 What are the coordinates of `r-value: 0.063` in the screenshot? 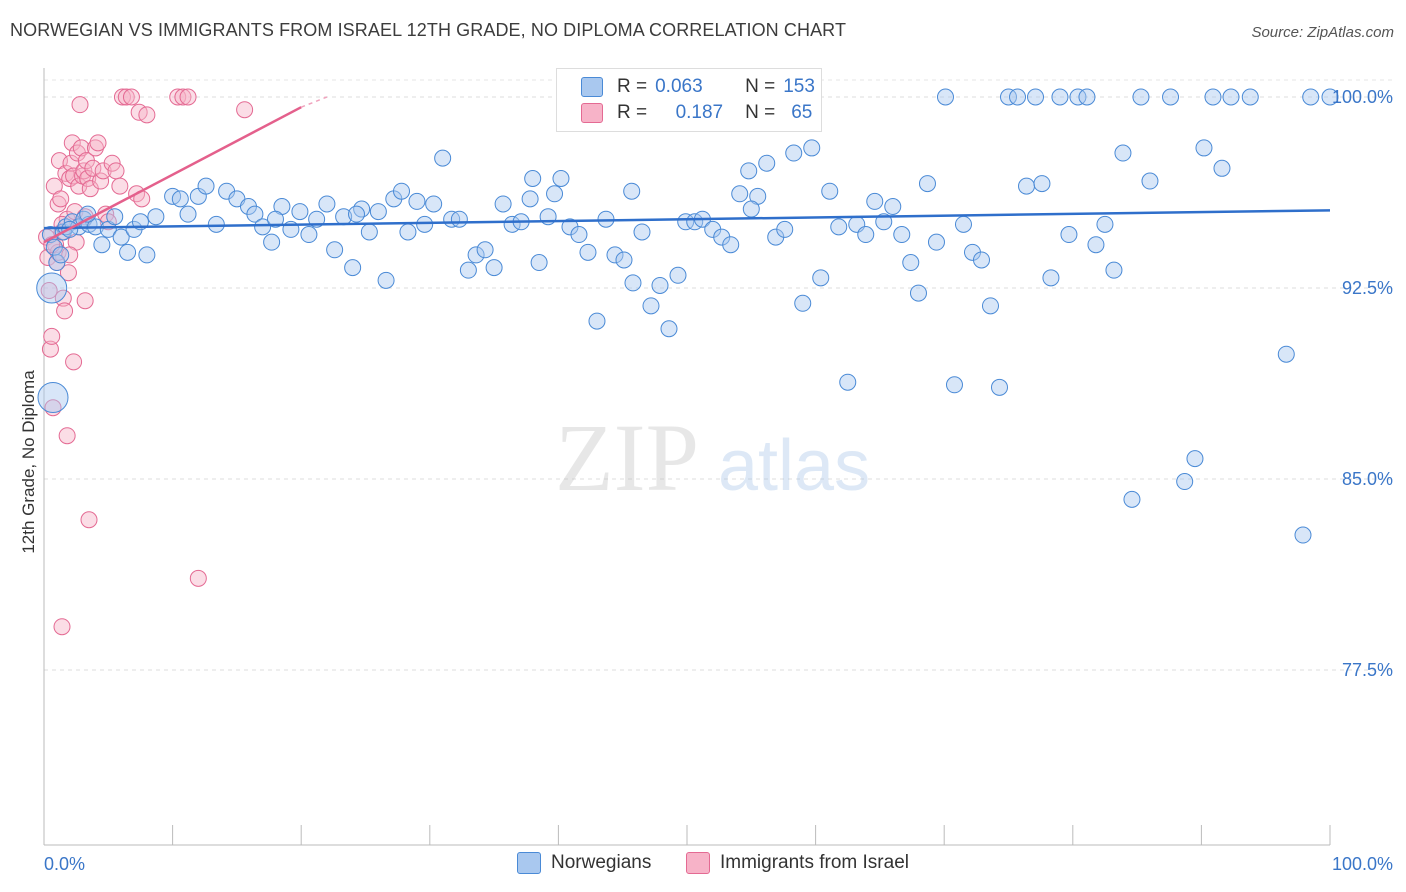 It's located at (679, 86).